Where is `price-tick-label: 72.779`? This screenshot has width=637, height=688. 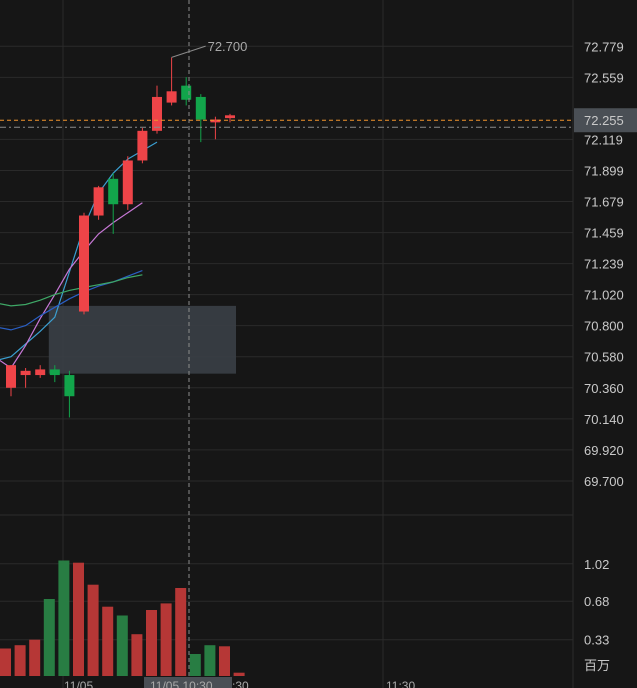 price-tick-label: 72.779 is located at coordinates (604, 46).